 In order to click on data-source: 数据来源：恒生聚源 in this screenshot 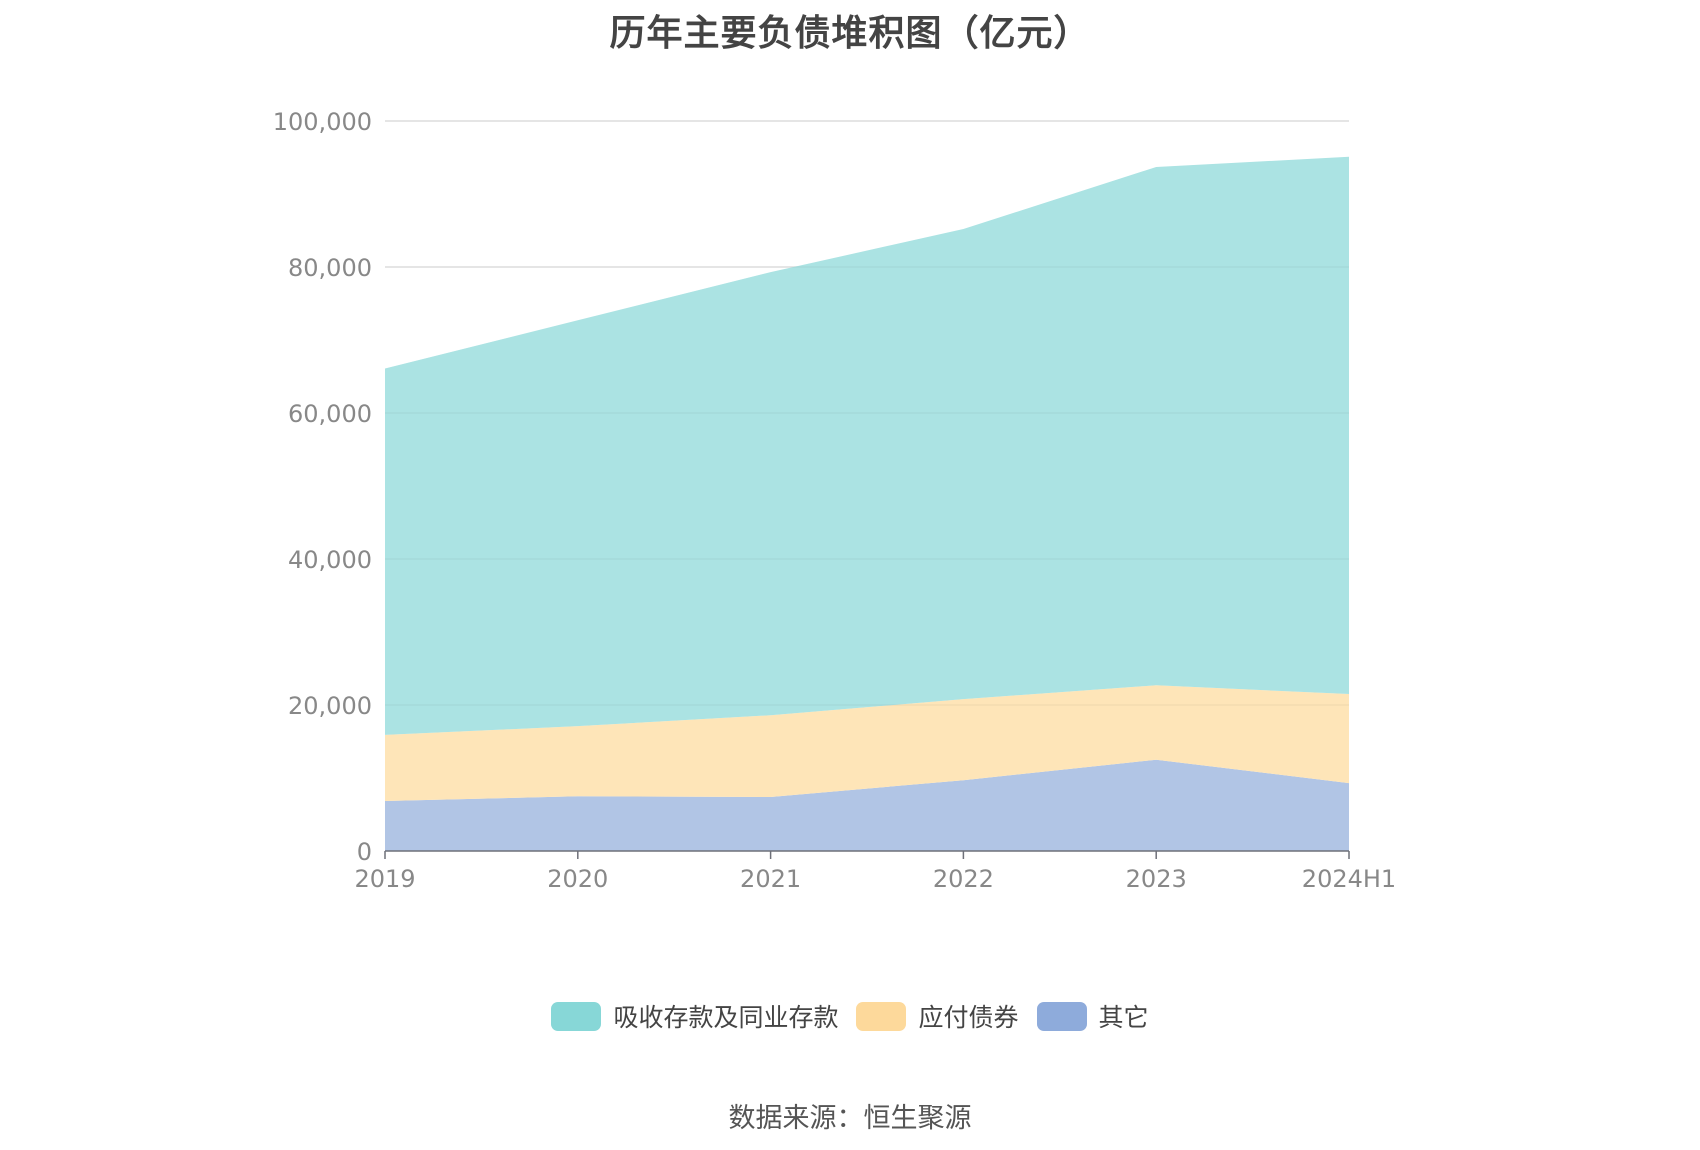, I will do `click(850, 1118)`.